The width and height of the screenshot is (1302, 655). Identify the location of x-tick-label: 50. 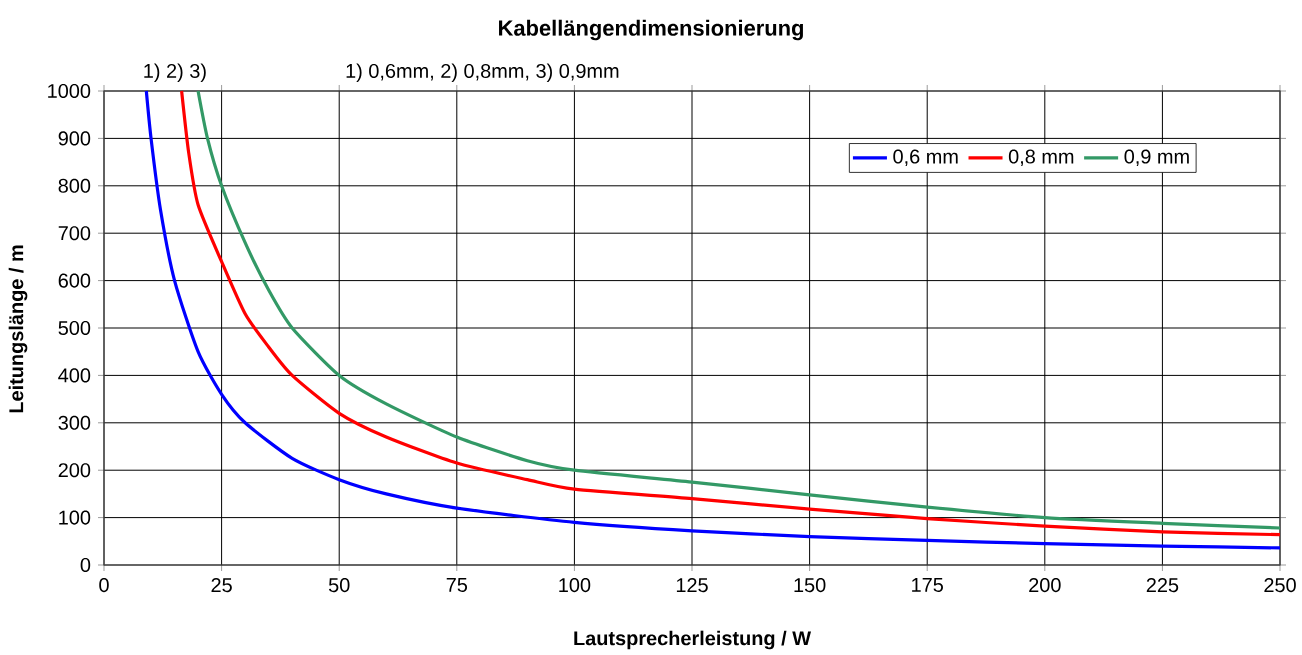
(339, 585).